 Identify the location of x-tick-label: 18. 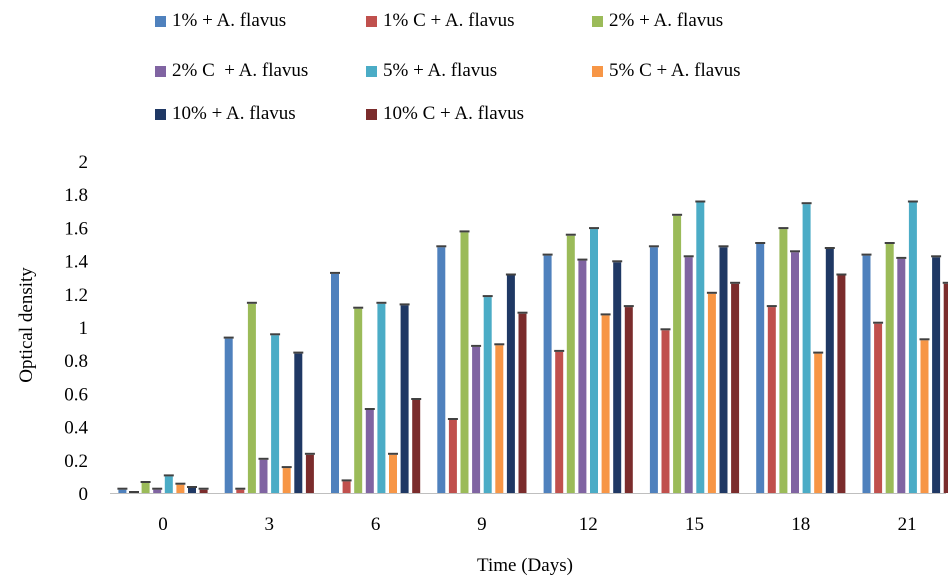
(800, 524).